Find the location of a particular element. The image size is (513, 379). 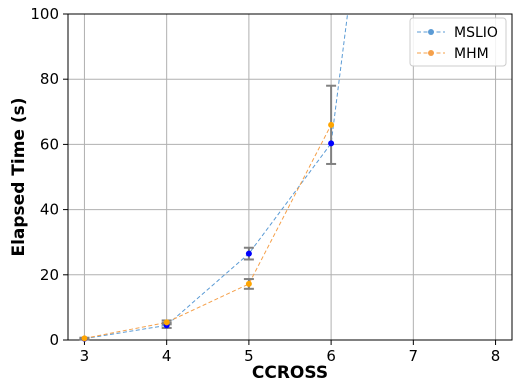

legend: MSLIO MHM is located at coordinates (458, 42).